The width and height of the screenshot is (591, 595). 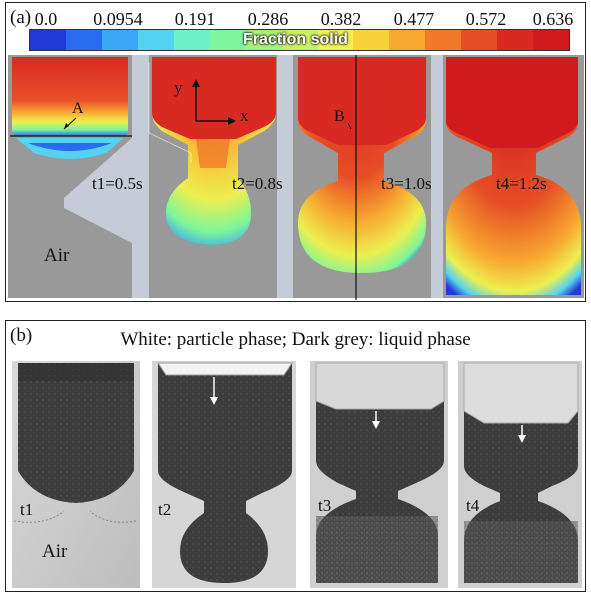 What do you see at coordinates (178, 87) in the screenshot?
I see `y-axis-label: y` at bounding box center [178, 87].